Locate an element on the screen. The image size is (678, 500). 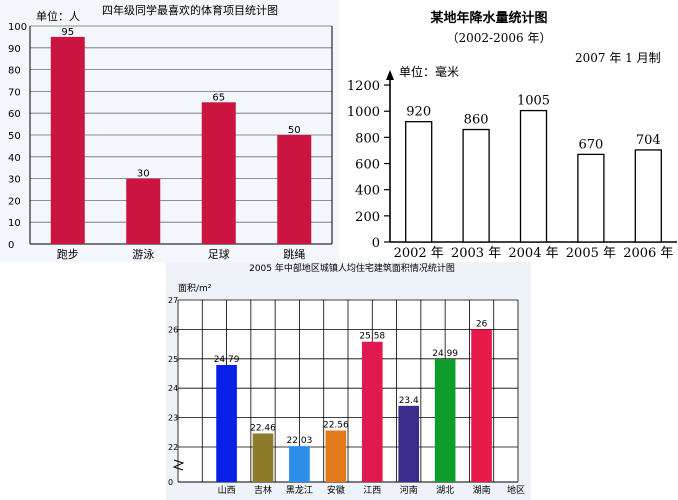
y-tick-label: 1000 is located at coordinates (363, 112).